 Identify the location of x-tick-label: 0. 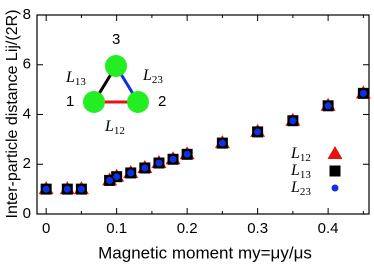
(46, 228).